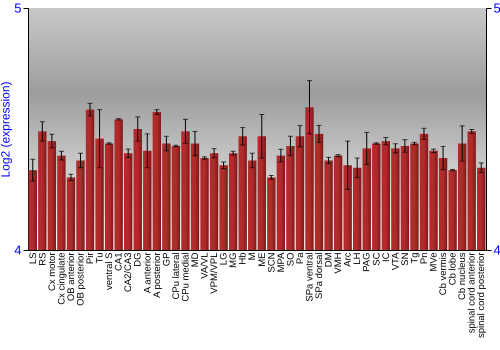 This screenshot has width=500, height=350. I want to click on x-tick-label: Arc, so click(348, 259).